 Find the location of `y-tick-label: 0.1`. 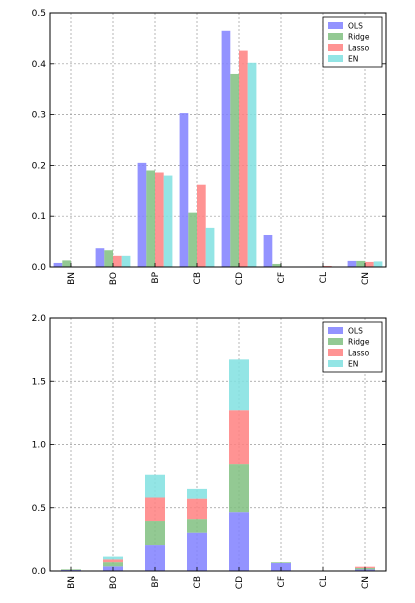

y-tick-label: 0.1 is located at coordinates (39, 217).